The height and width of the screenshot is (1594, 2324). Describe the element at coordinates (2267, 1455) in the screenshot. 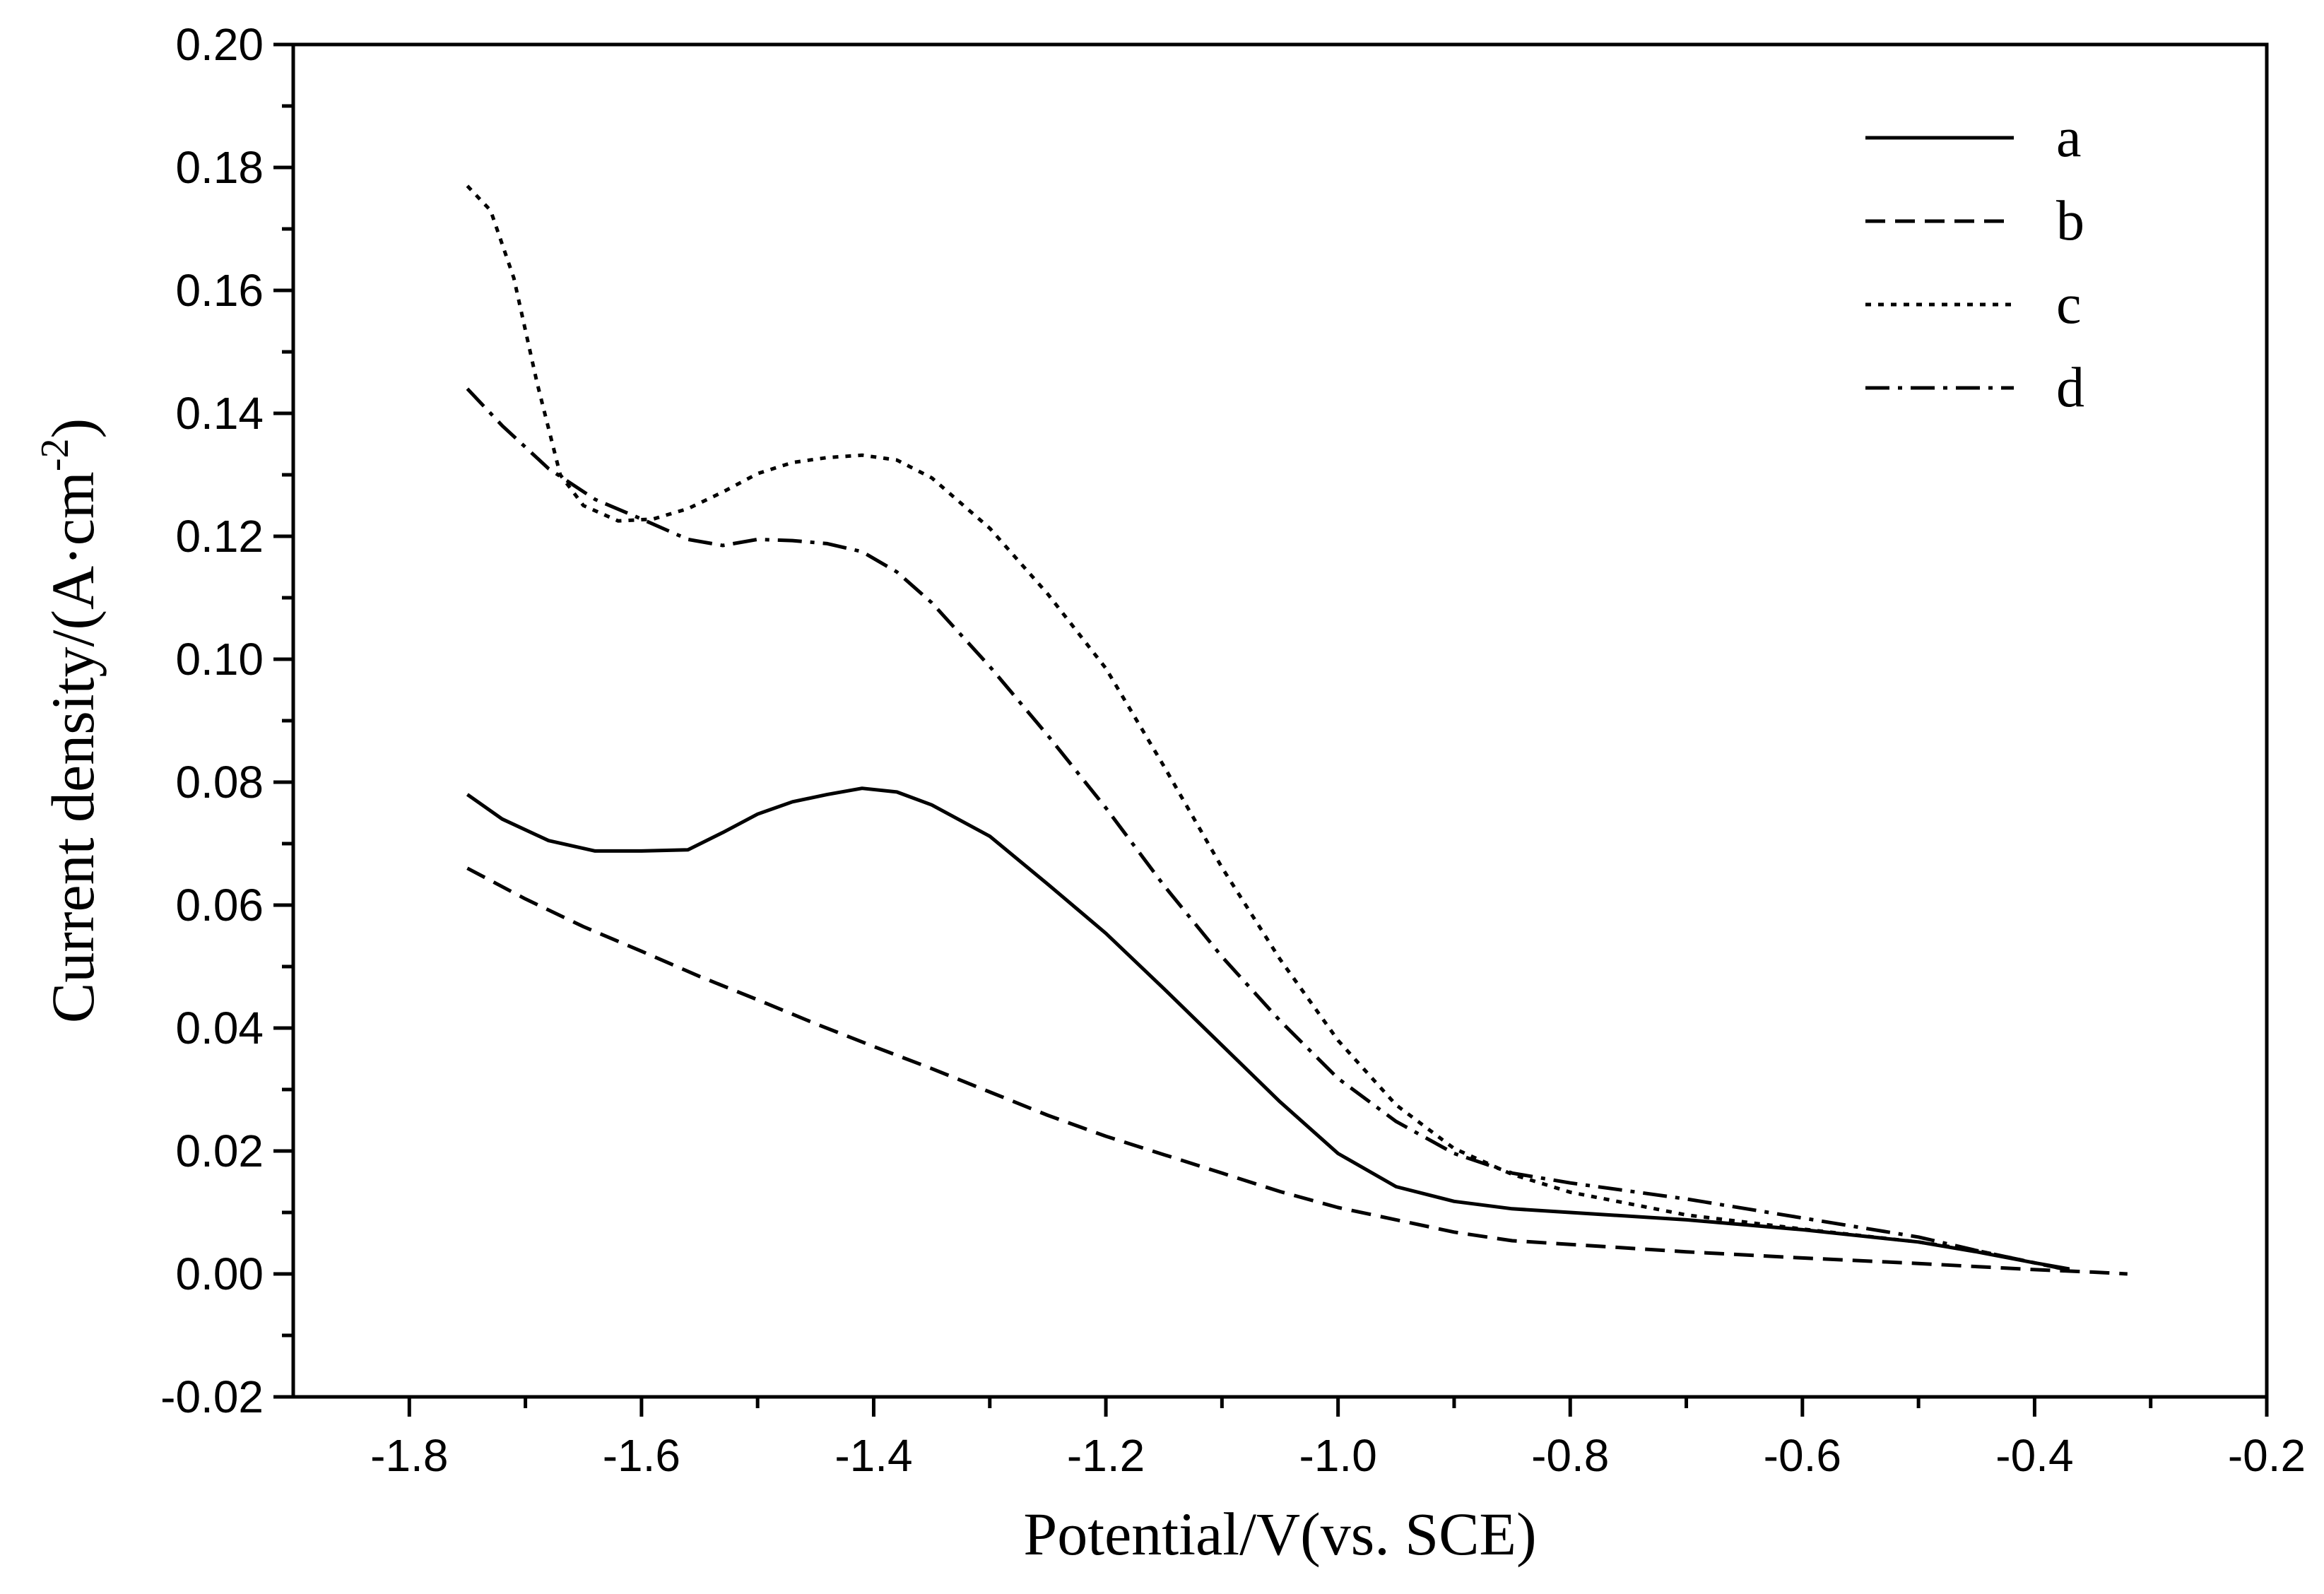

I see `x-tick-label: -0.2` at that location.